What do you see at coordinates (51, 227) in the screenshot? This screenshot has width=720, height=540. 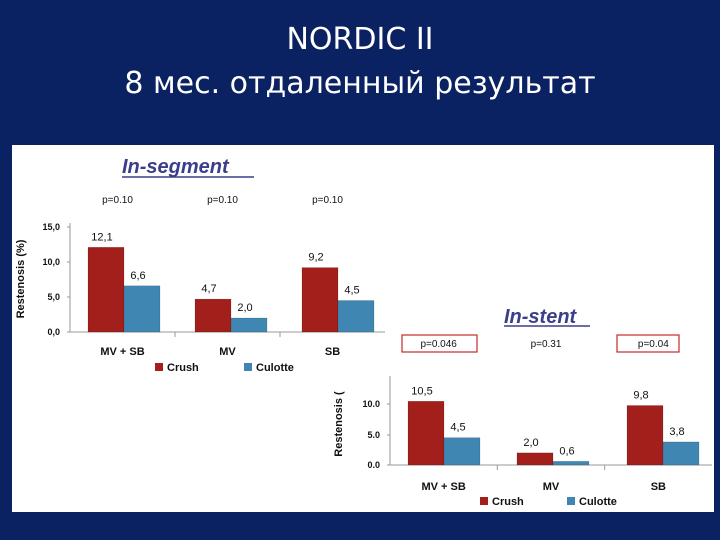 I see `y-tick-label: 15,0` at bounding box center [51, 227].